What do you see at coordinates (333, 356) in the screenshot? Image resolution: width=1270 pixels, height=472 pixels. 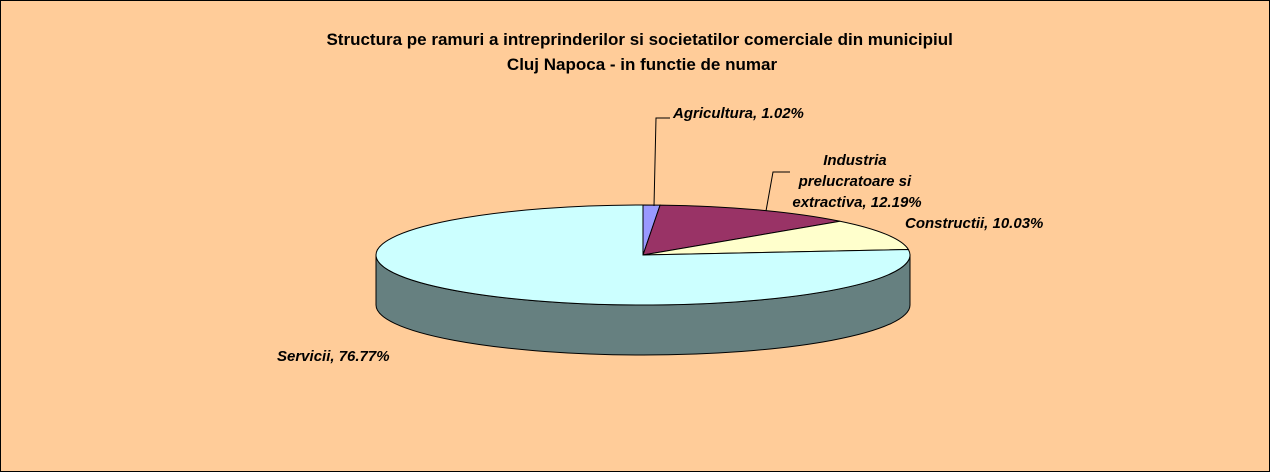 I see `data-label: Servicii, 76.77%` at bounding box center [333, 356].